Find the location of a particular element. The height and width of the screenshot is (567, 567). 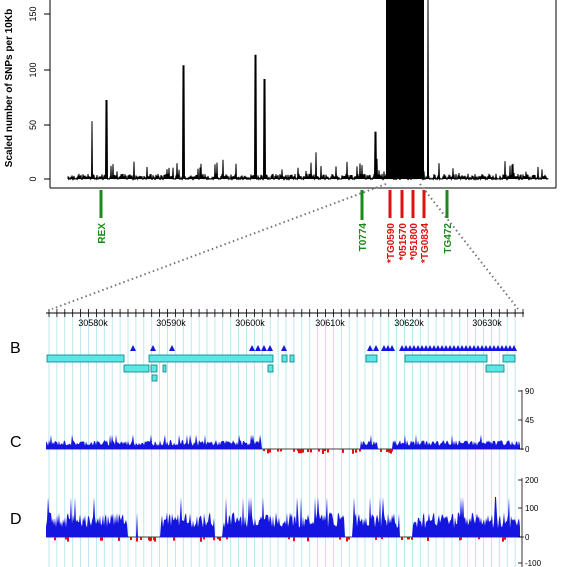

ytick-150: 150 is located at coordinates (39, 13).